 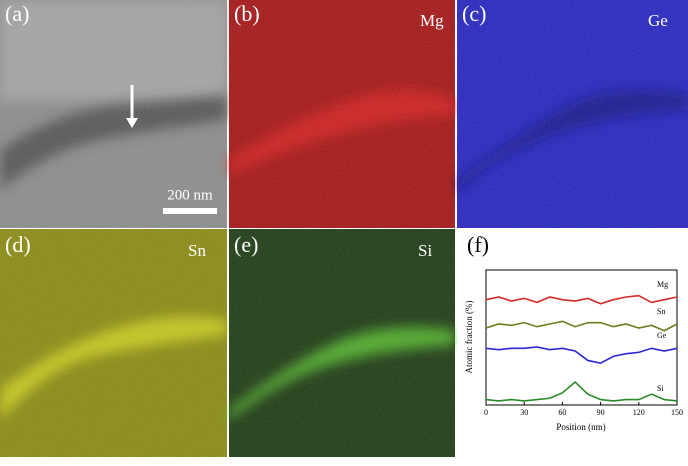 What do you see at coordinates (478, 244) in the screenshot?
I see `panel-label: (f)` at bounding box center [478, 244].